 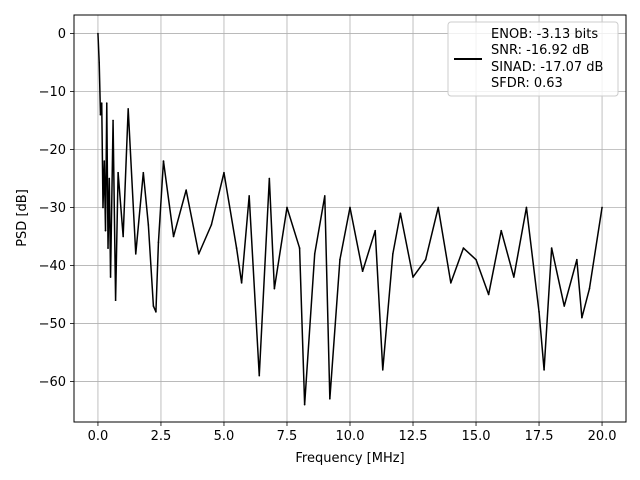 I want to click on y-axis: 0 −10 −20 −30 −40 −50 −60, so click(x=56, y=208).